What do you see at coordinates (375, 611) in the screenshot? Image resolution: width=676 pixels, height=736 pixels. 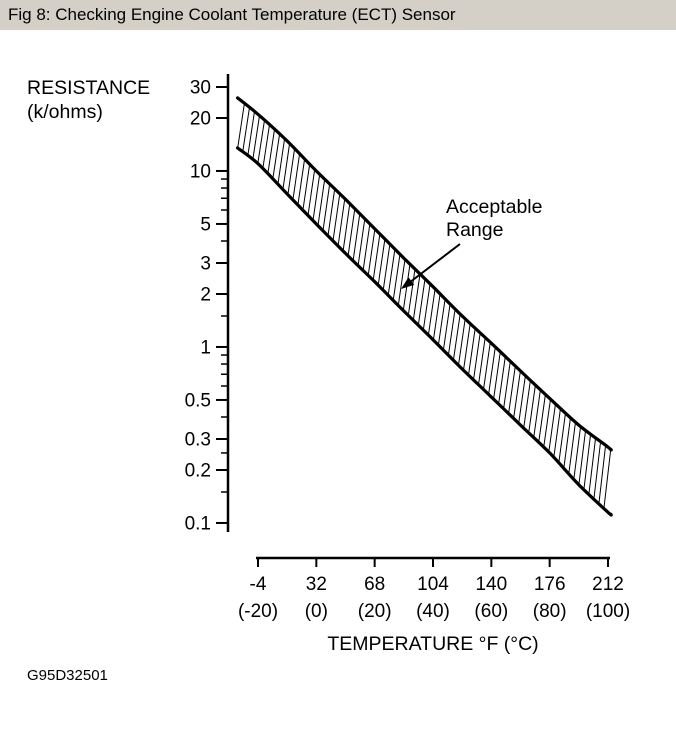 I see `x-tick-label-c: (20)` at bounding box center [375, 611].